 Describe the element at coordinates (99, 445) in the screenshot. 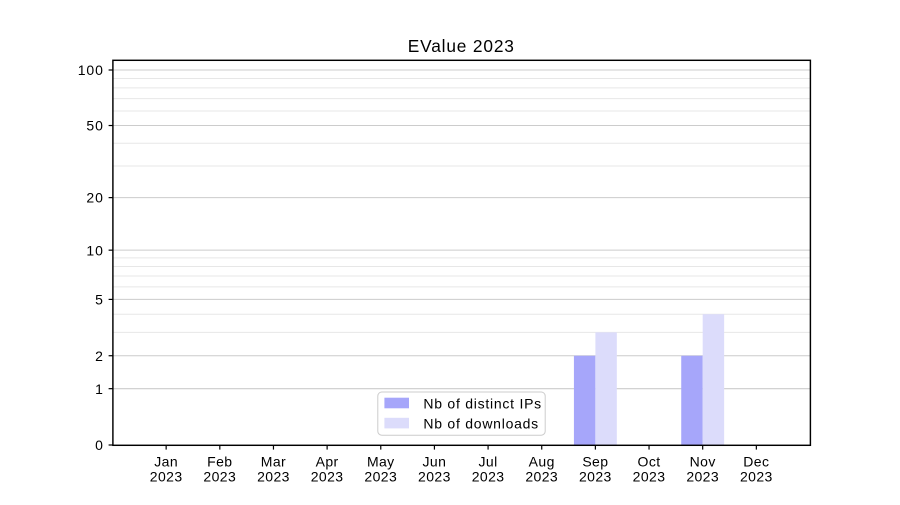

I see `svg-text: 0` at that location.